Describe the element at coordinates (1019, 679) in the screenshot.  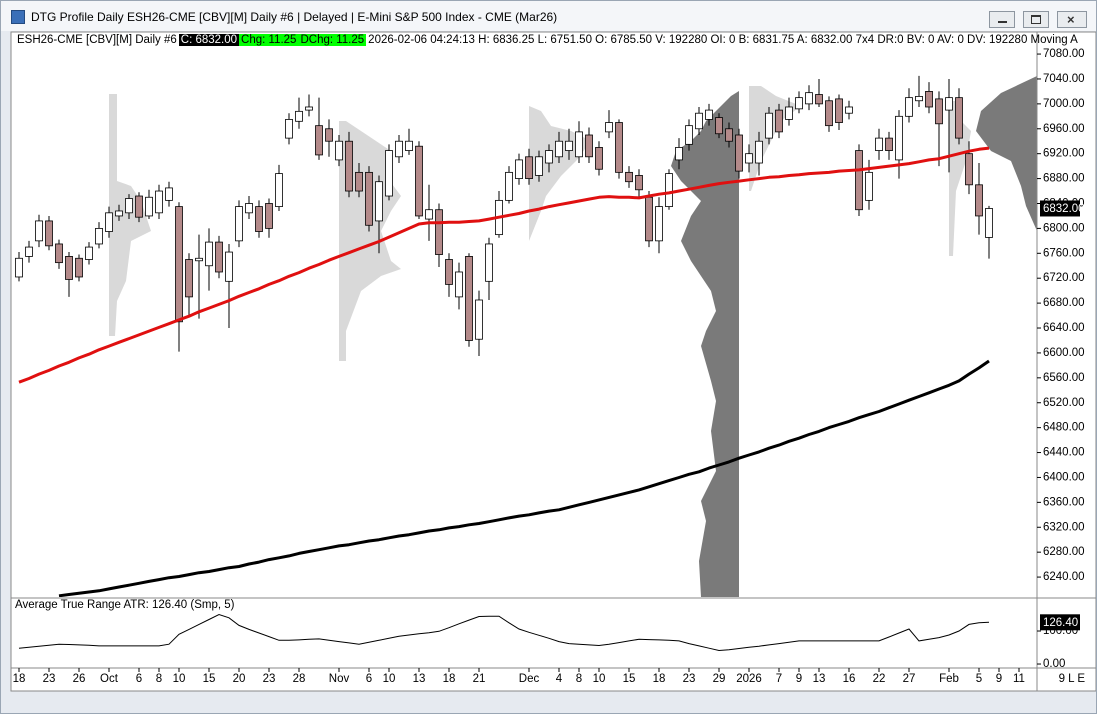
I see `x-tick-label: 11` at that location.